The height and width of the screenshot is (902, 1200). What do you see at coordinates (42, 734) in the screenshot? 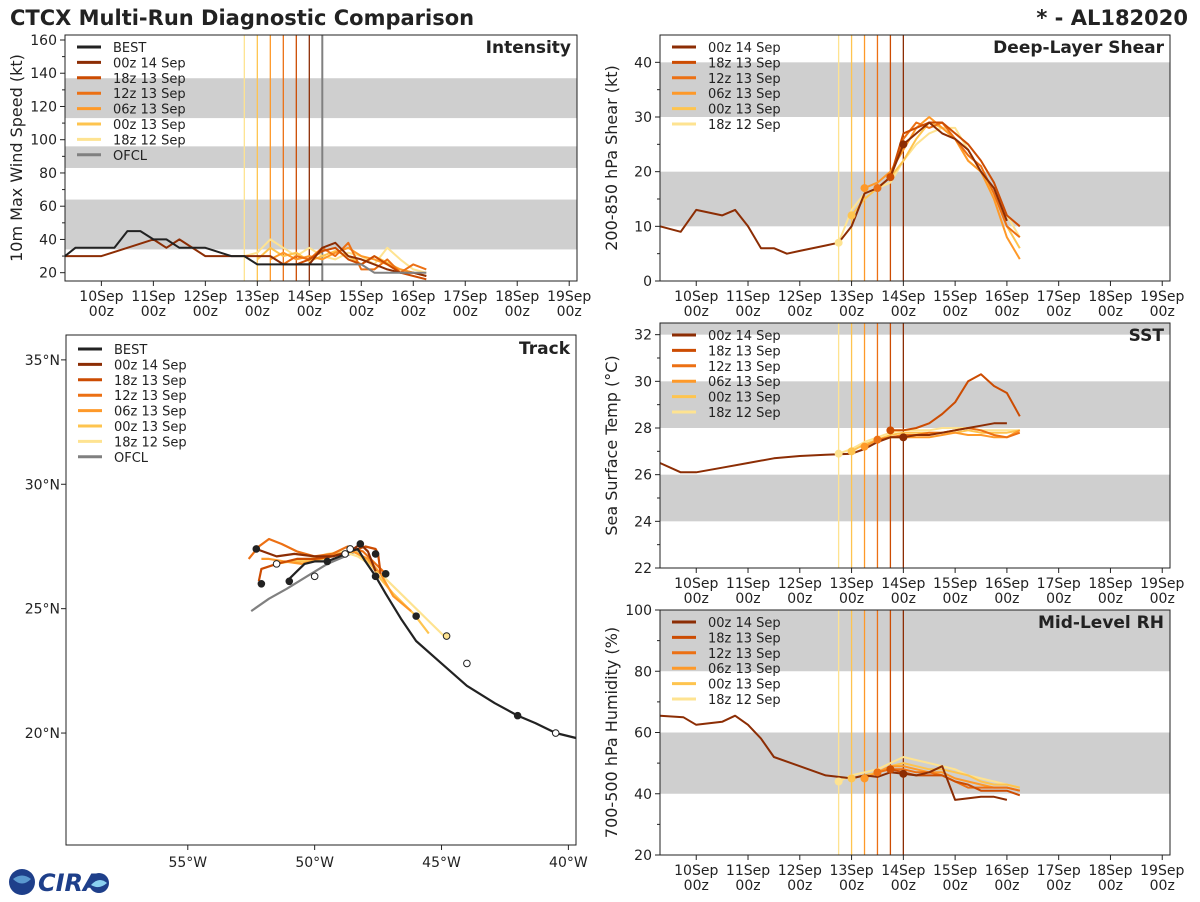
I see `y-tick-label: 20°N` at bounding box center [42, 734].